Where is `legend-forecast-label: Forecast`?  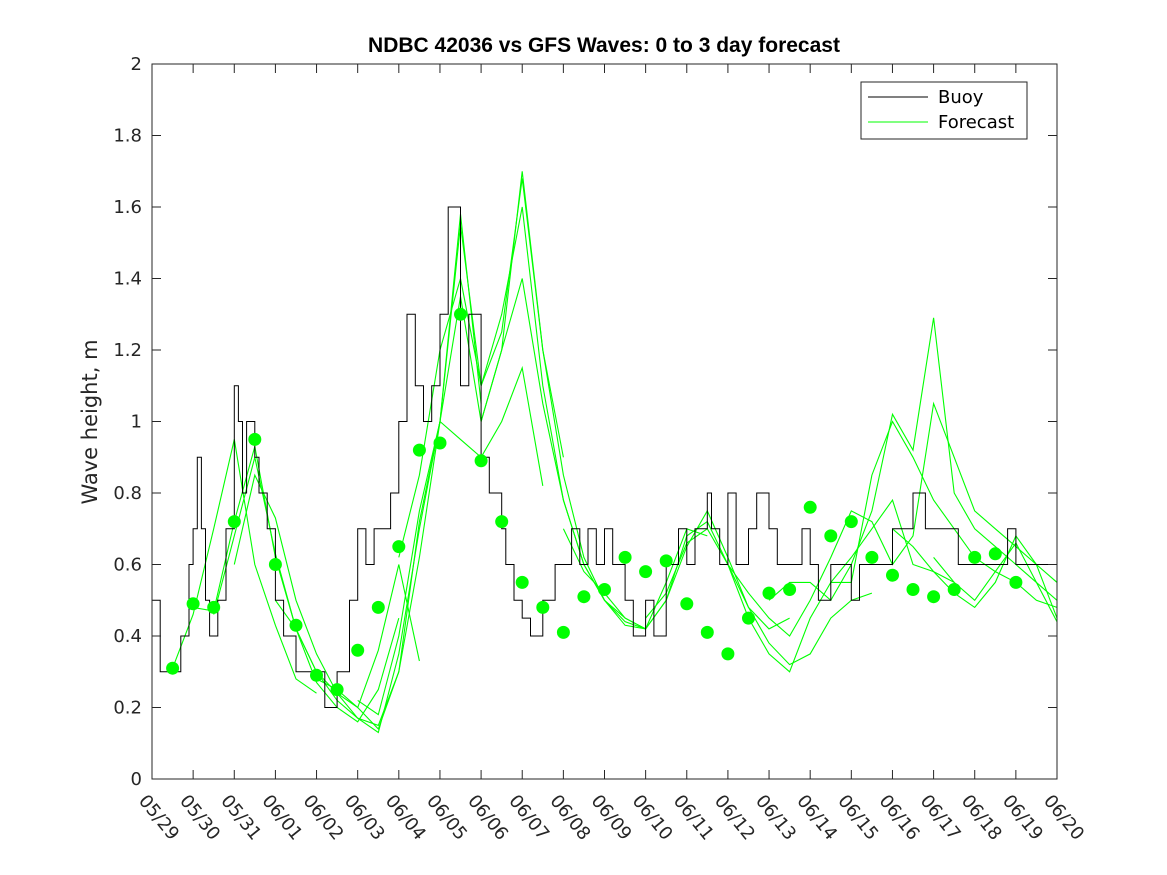
legend-forecast-label: Forecast is located at coordinates (976, 122).